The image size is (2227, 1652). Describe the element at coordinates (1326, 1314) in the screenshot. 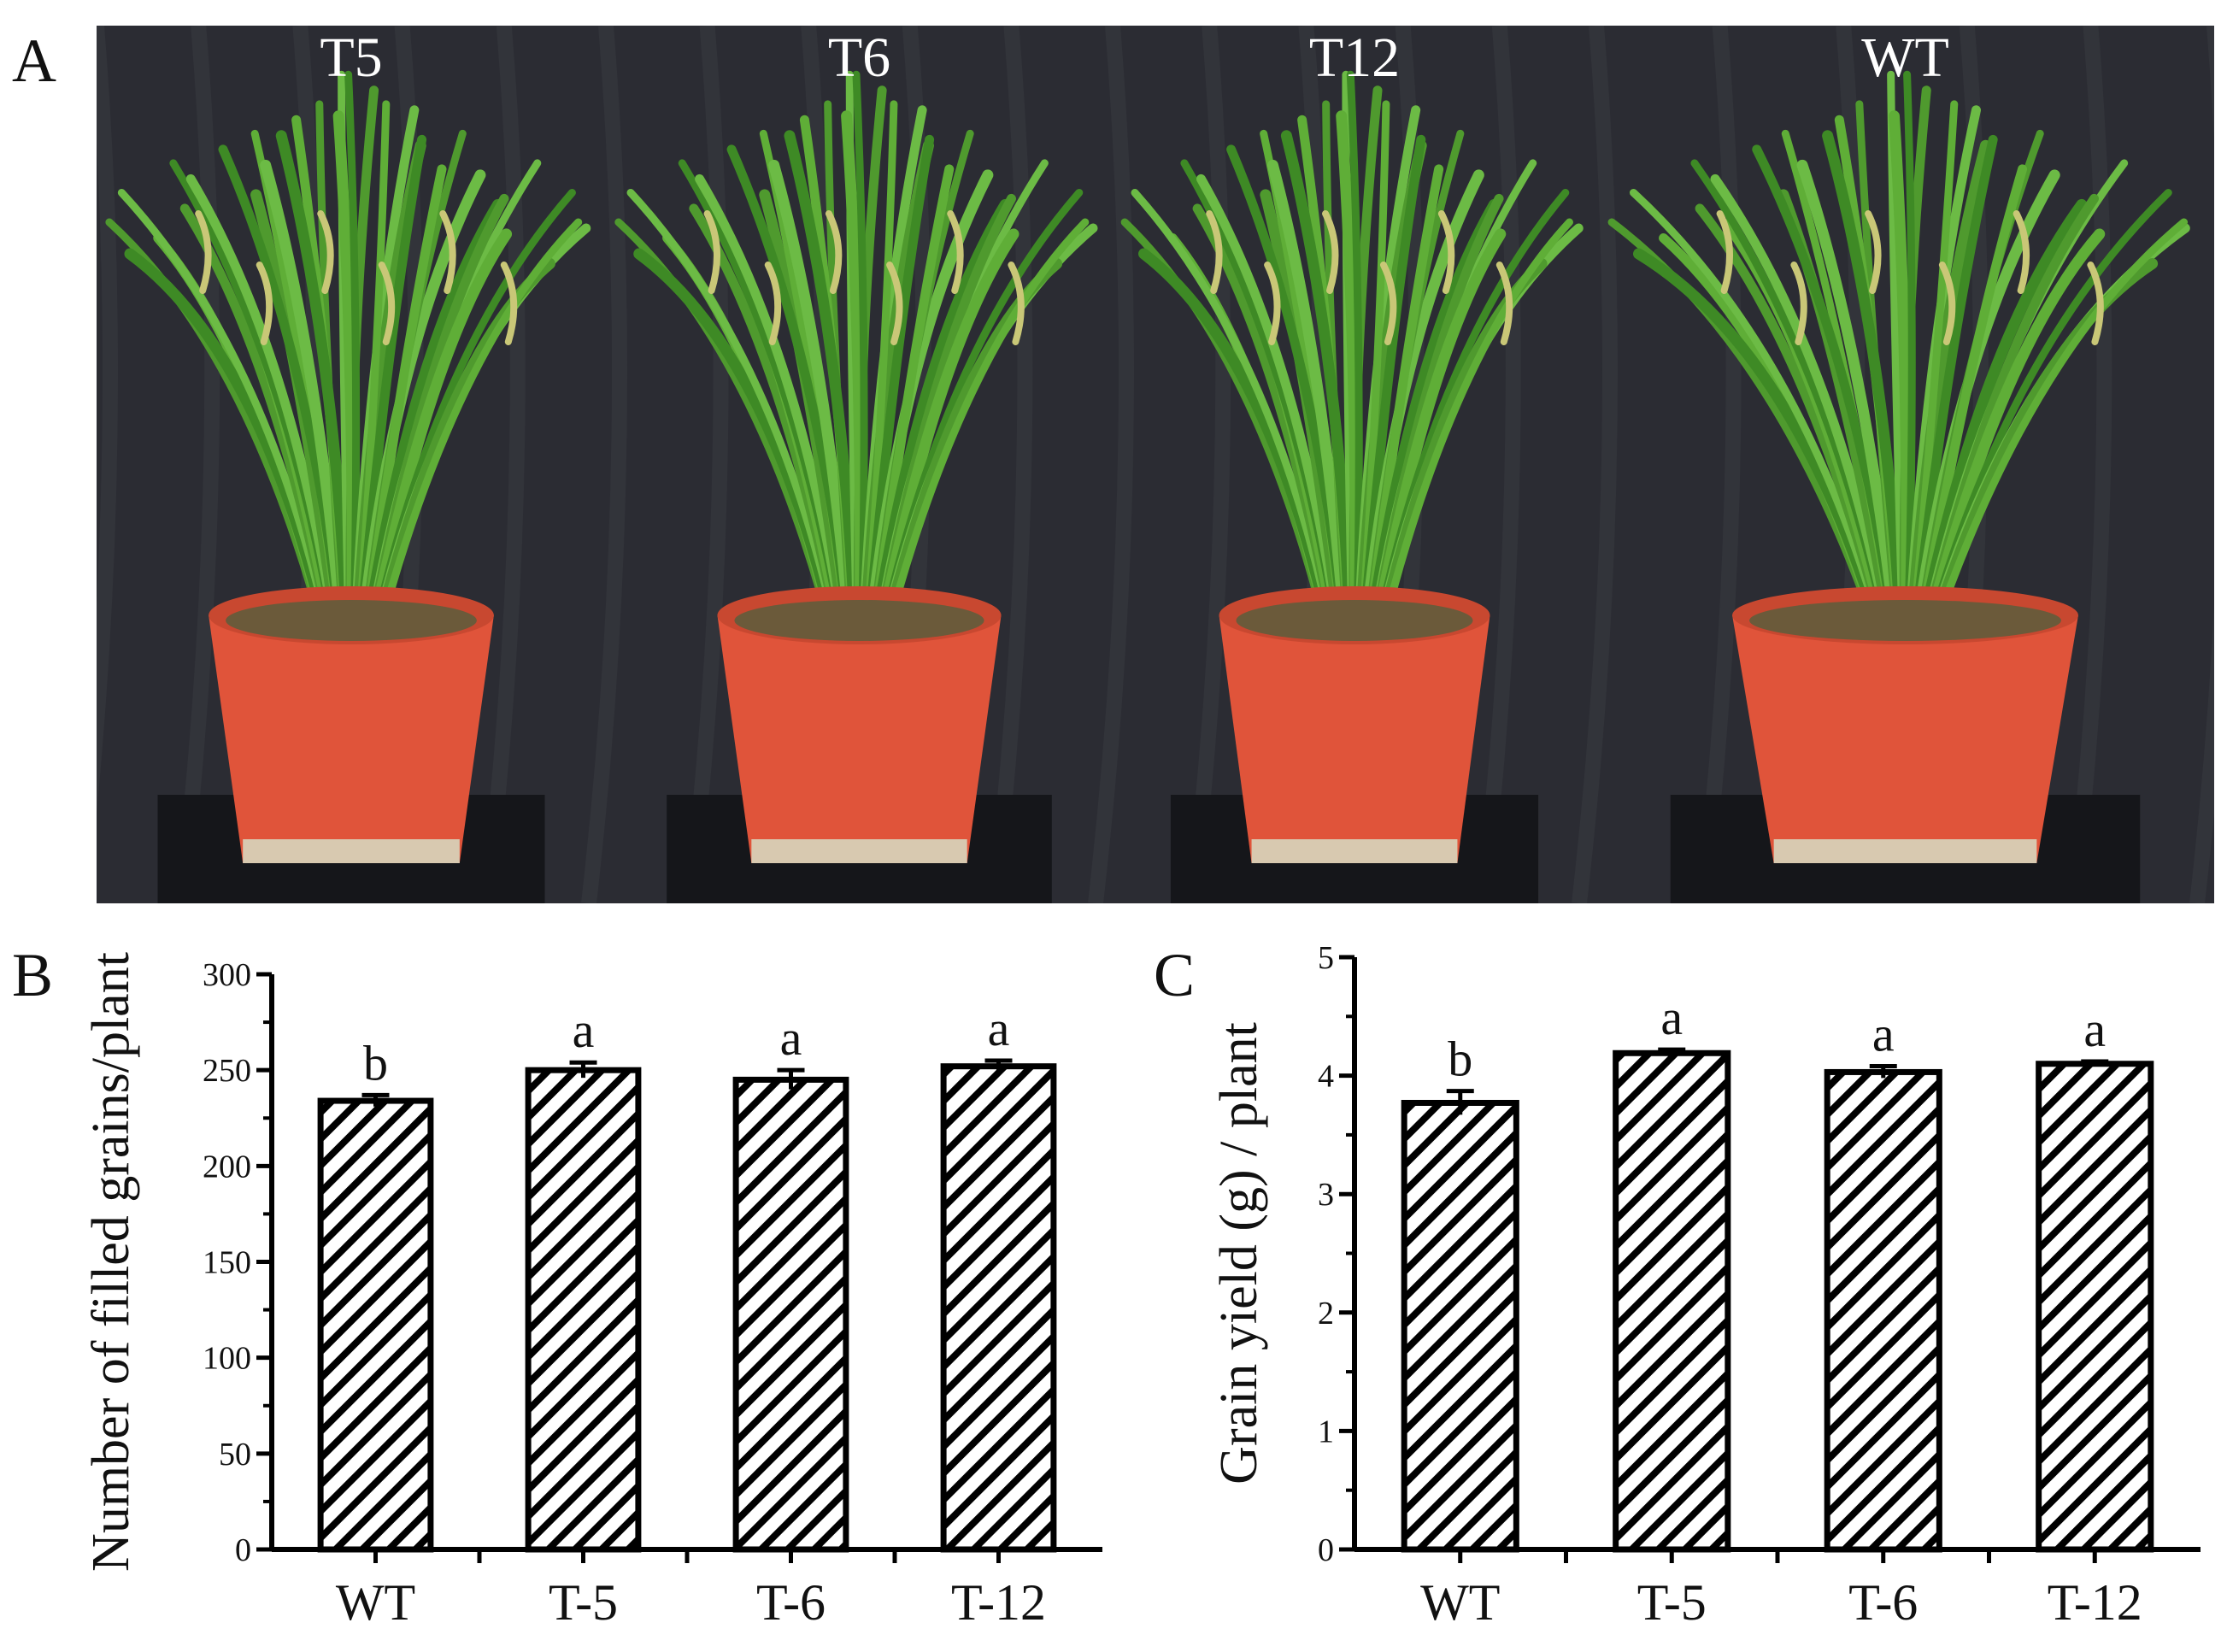

I see `y-tick-label: 2` at that location.